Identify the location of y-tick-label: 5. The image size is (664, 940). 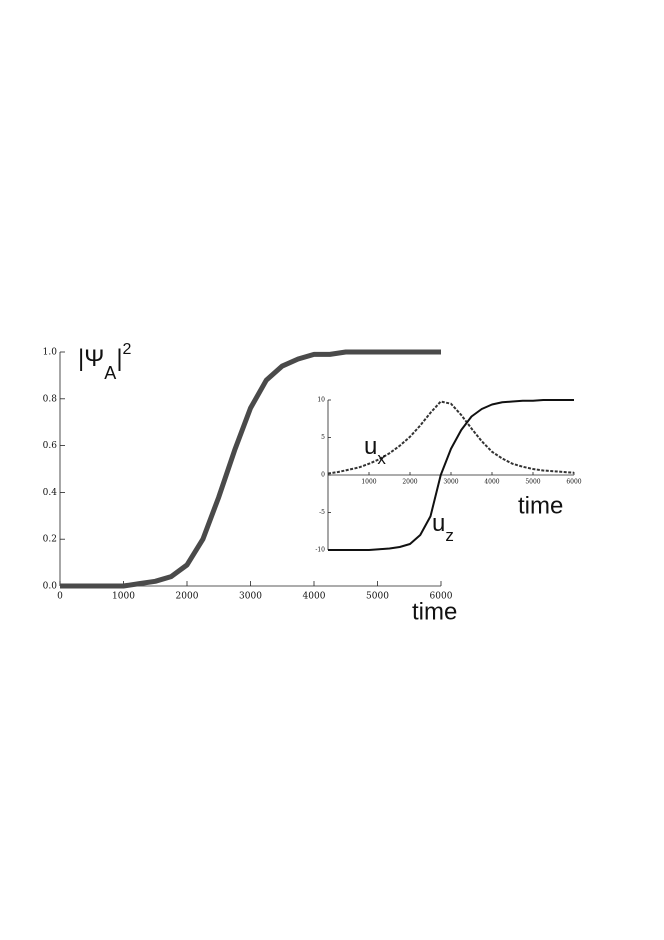
(323, 437).